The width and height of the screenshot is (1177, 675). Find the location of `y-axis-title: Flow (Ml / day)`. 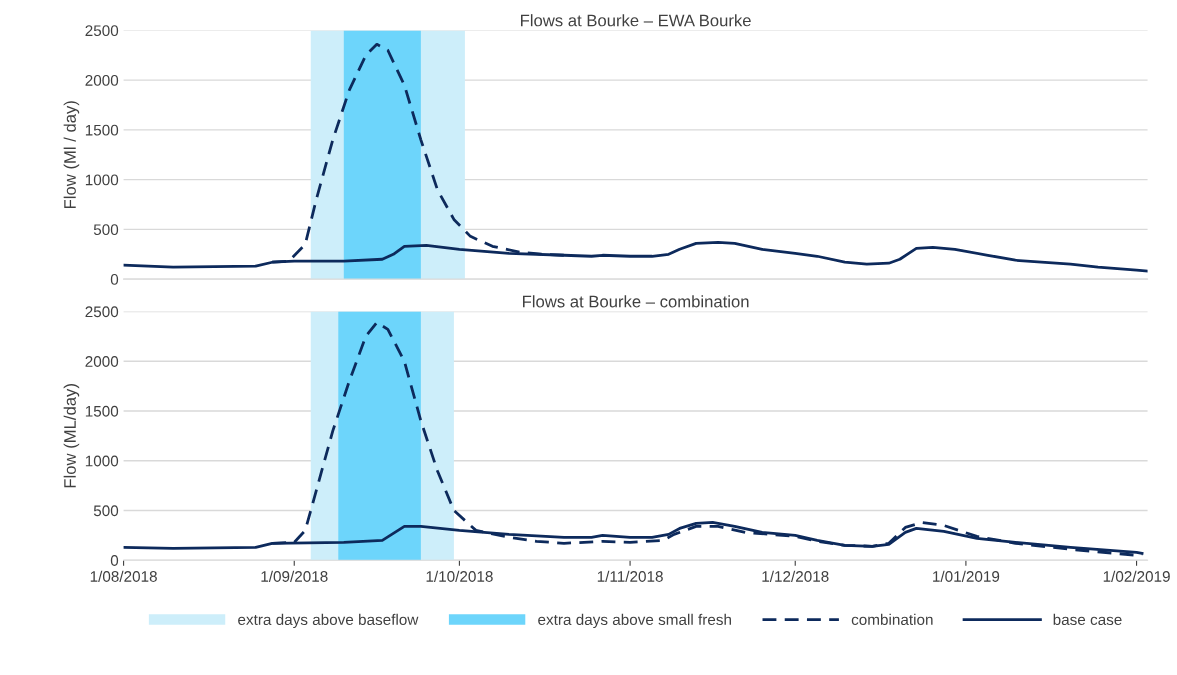

y-axis-title: Flow (Ml / day) is located at coordinates (71, 155).